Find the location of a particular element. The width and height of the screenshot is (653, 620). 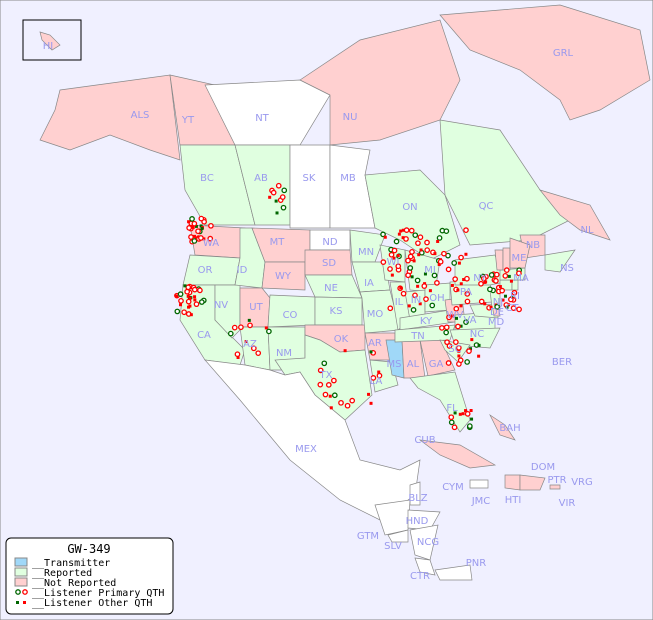

region-label-mt: MT is located at coordinates (278, 242).